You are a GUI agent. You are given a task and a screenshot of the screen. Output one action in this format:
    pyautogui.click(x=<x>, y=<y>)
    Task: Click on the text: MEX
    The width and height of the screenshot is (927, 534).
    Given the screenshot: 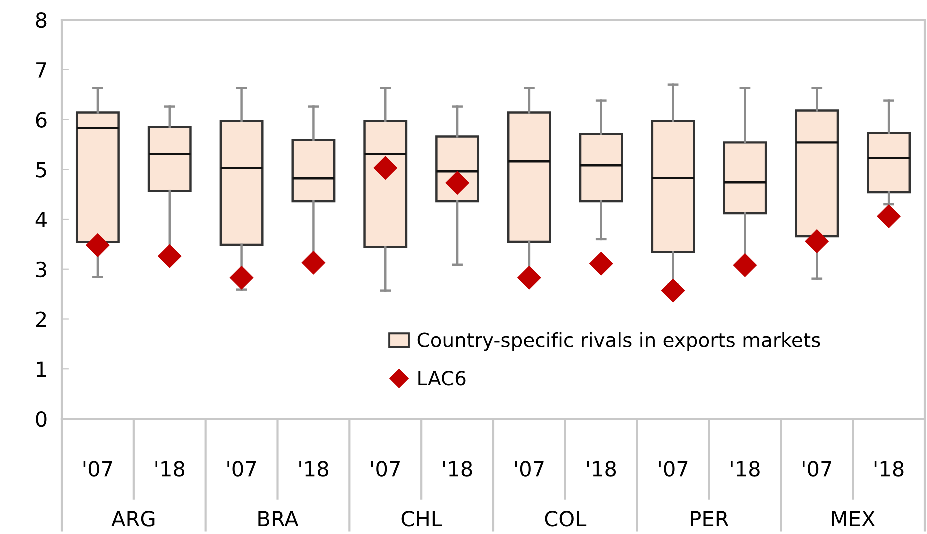 What is the action you would take?
    pyautogui.click(x=854, y=518)
    